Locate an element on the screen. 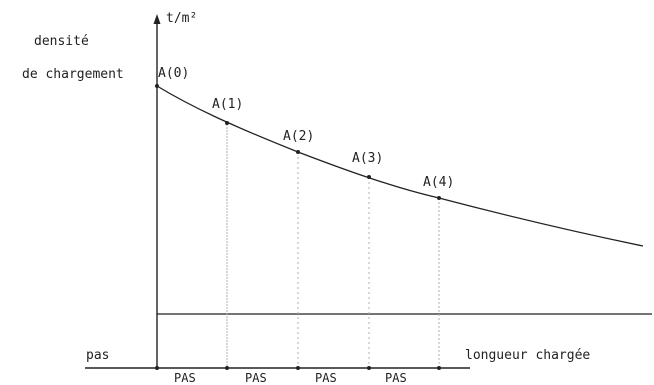 The height and width of the screenshot is (385, 654). y-axis-label-line2: de chargement is located at coordinates (73, 74).